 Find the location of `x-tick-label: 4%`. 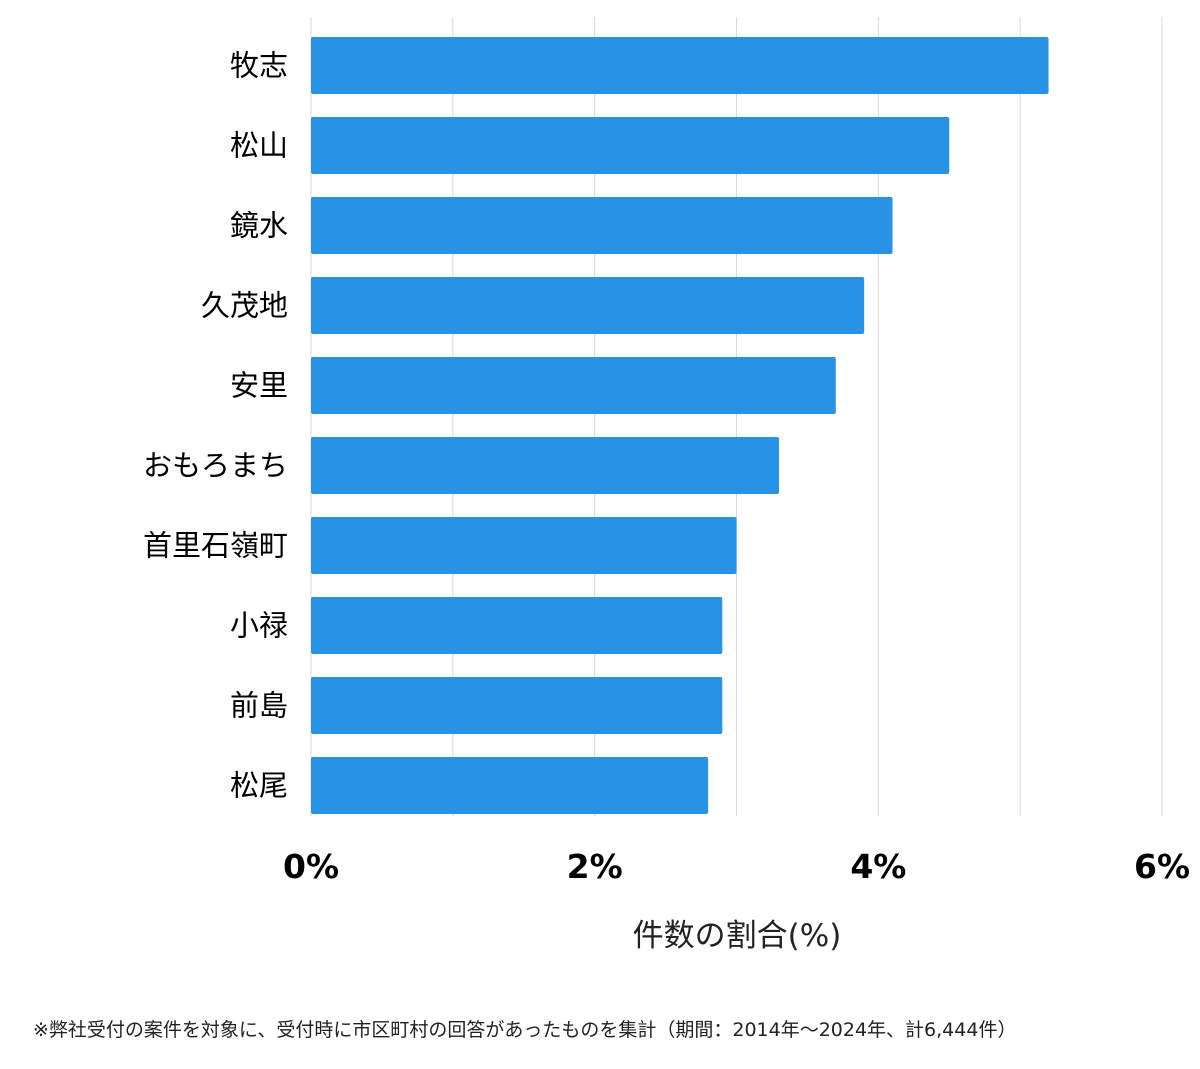

x-tick-label: 4% is located at coordinates (878, 866).